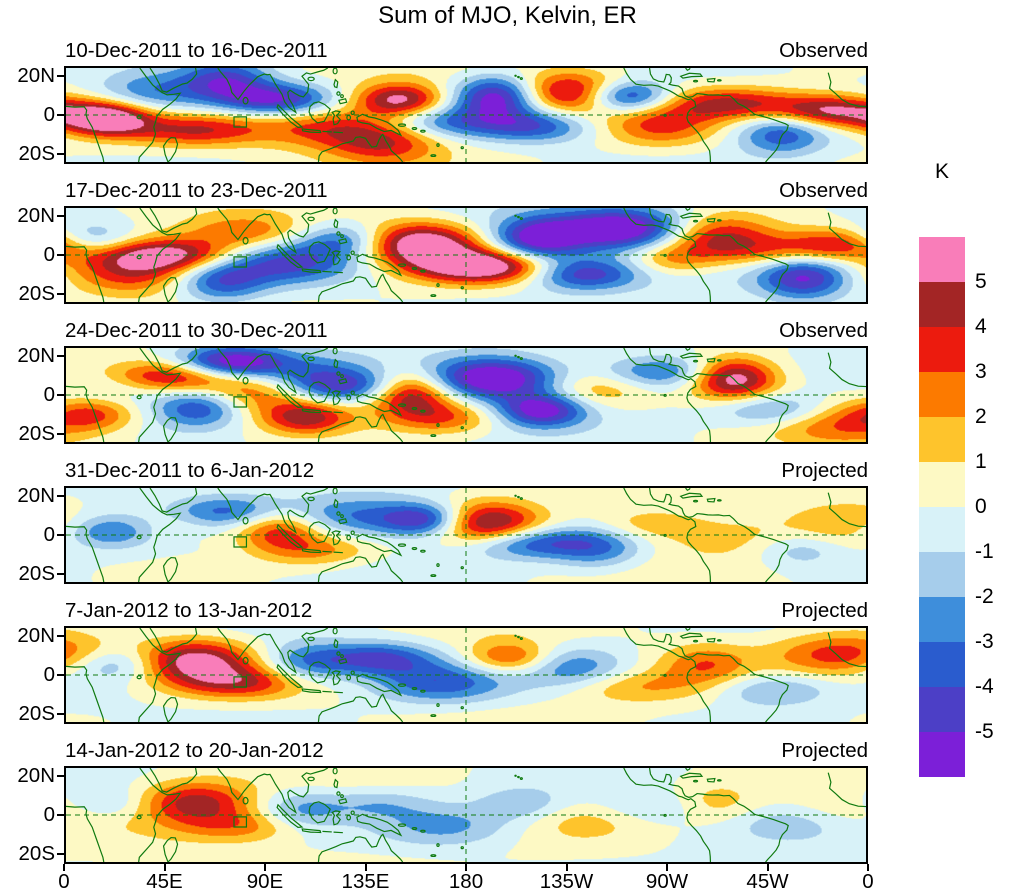 This screenshot has width=1015, height=889. I want to click on colorbar-level-label: -2, so click(984, 596).